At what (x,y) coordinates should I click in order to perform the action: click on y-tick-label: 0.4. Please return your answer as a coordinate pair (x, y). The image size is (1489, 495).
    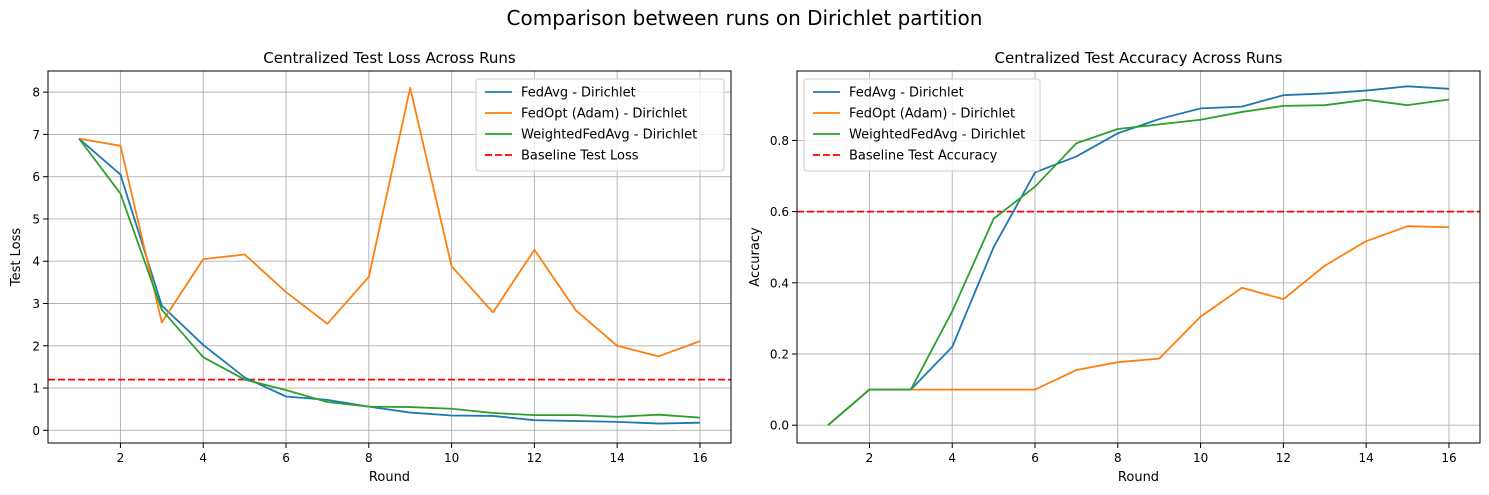
    Looking at the image, I should click on (779, 283).